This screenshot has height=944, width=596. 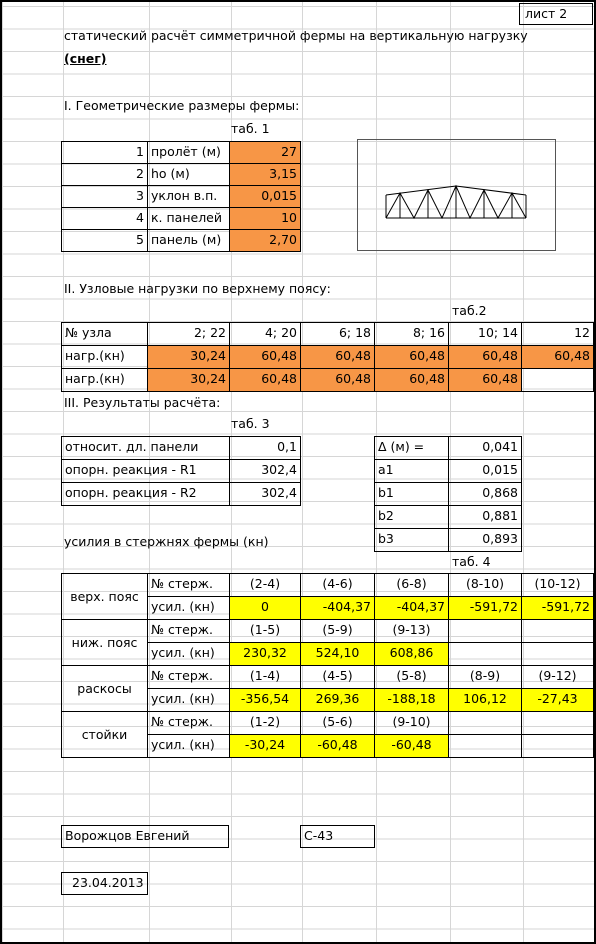 What do you see at coordinates (104, 152) in the screenshot?
I see `tab1-row-number: 1` at bounding box center [104, 152].